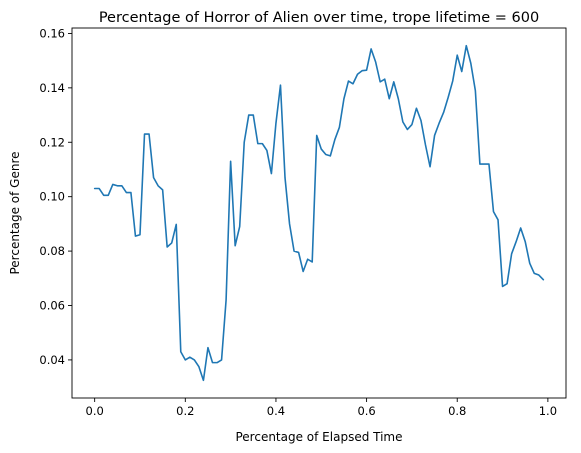 Image resolution: width=581 pixels, height=453 pixels. Describe the element at coordinates (321, 408) in the screenshot. I see `x-axis: 0.0 0.2 0.4 0.6 0.8 1.0` at that location.